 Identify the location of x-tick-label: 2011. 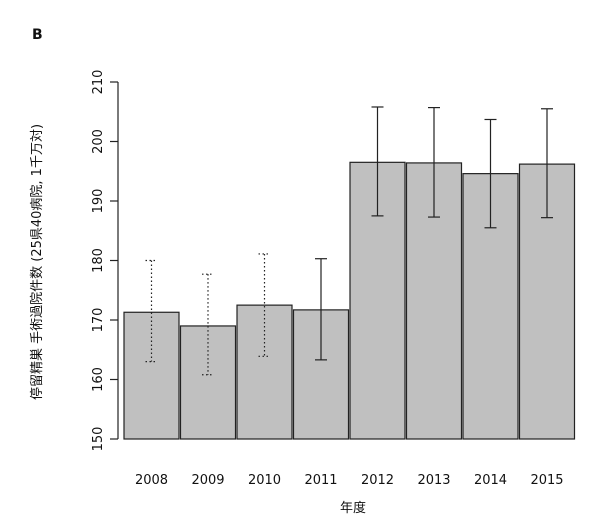
(320, 480).